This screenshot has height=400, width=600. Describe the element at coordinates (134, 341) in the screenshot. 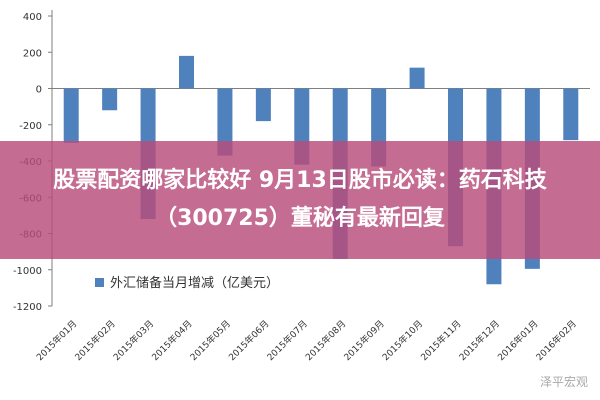

I see `x-tick-label: 2015年03月` at that location.